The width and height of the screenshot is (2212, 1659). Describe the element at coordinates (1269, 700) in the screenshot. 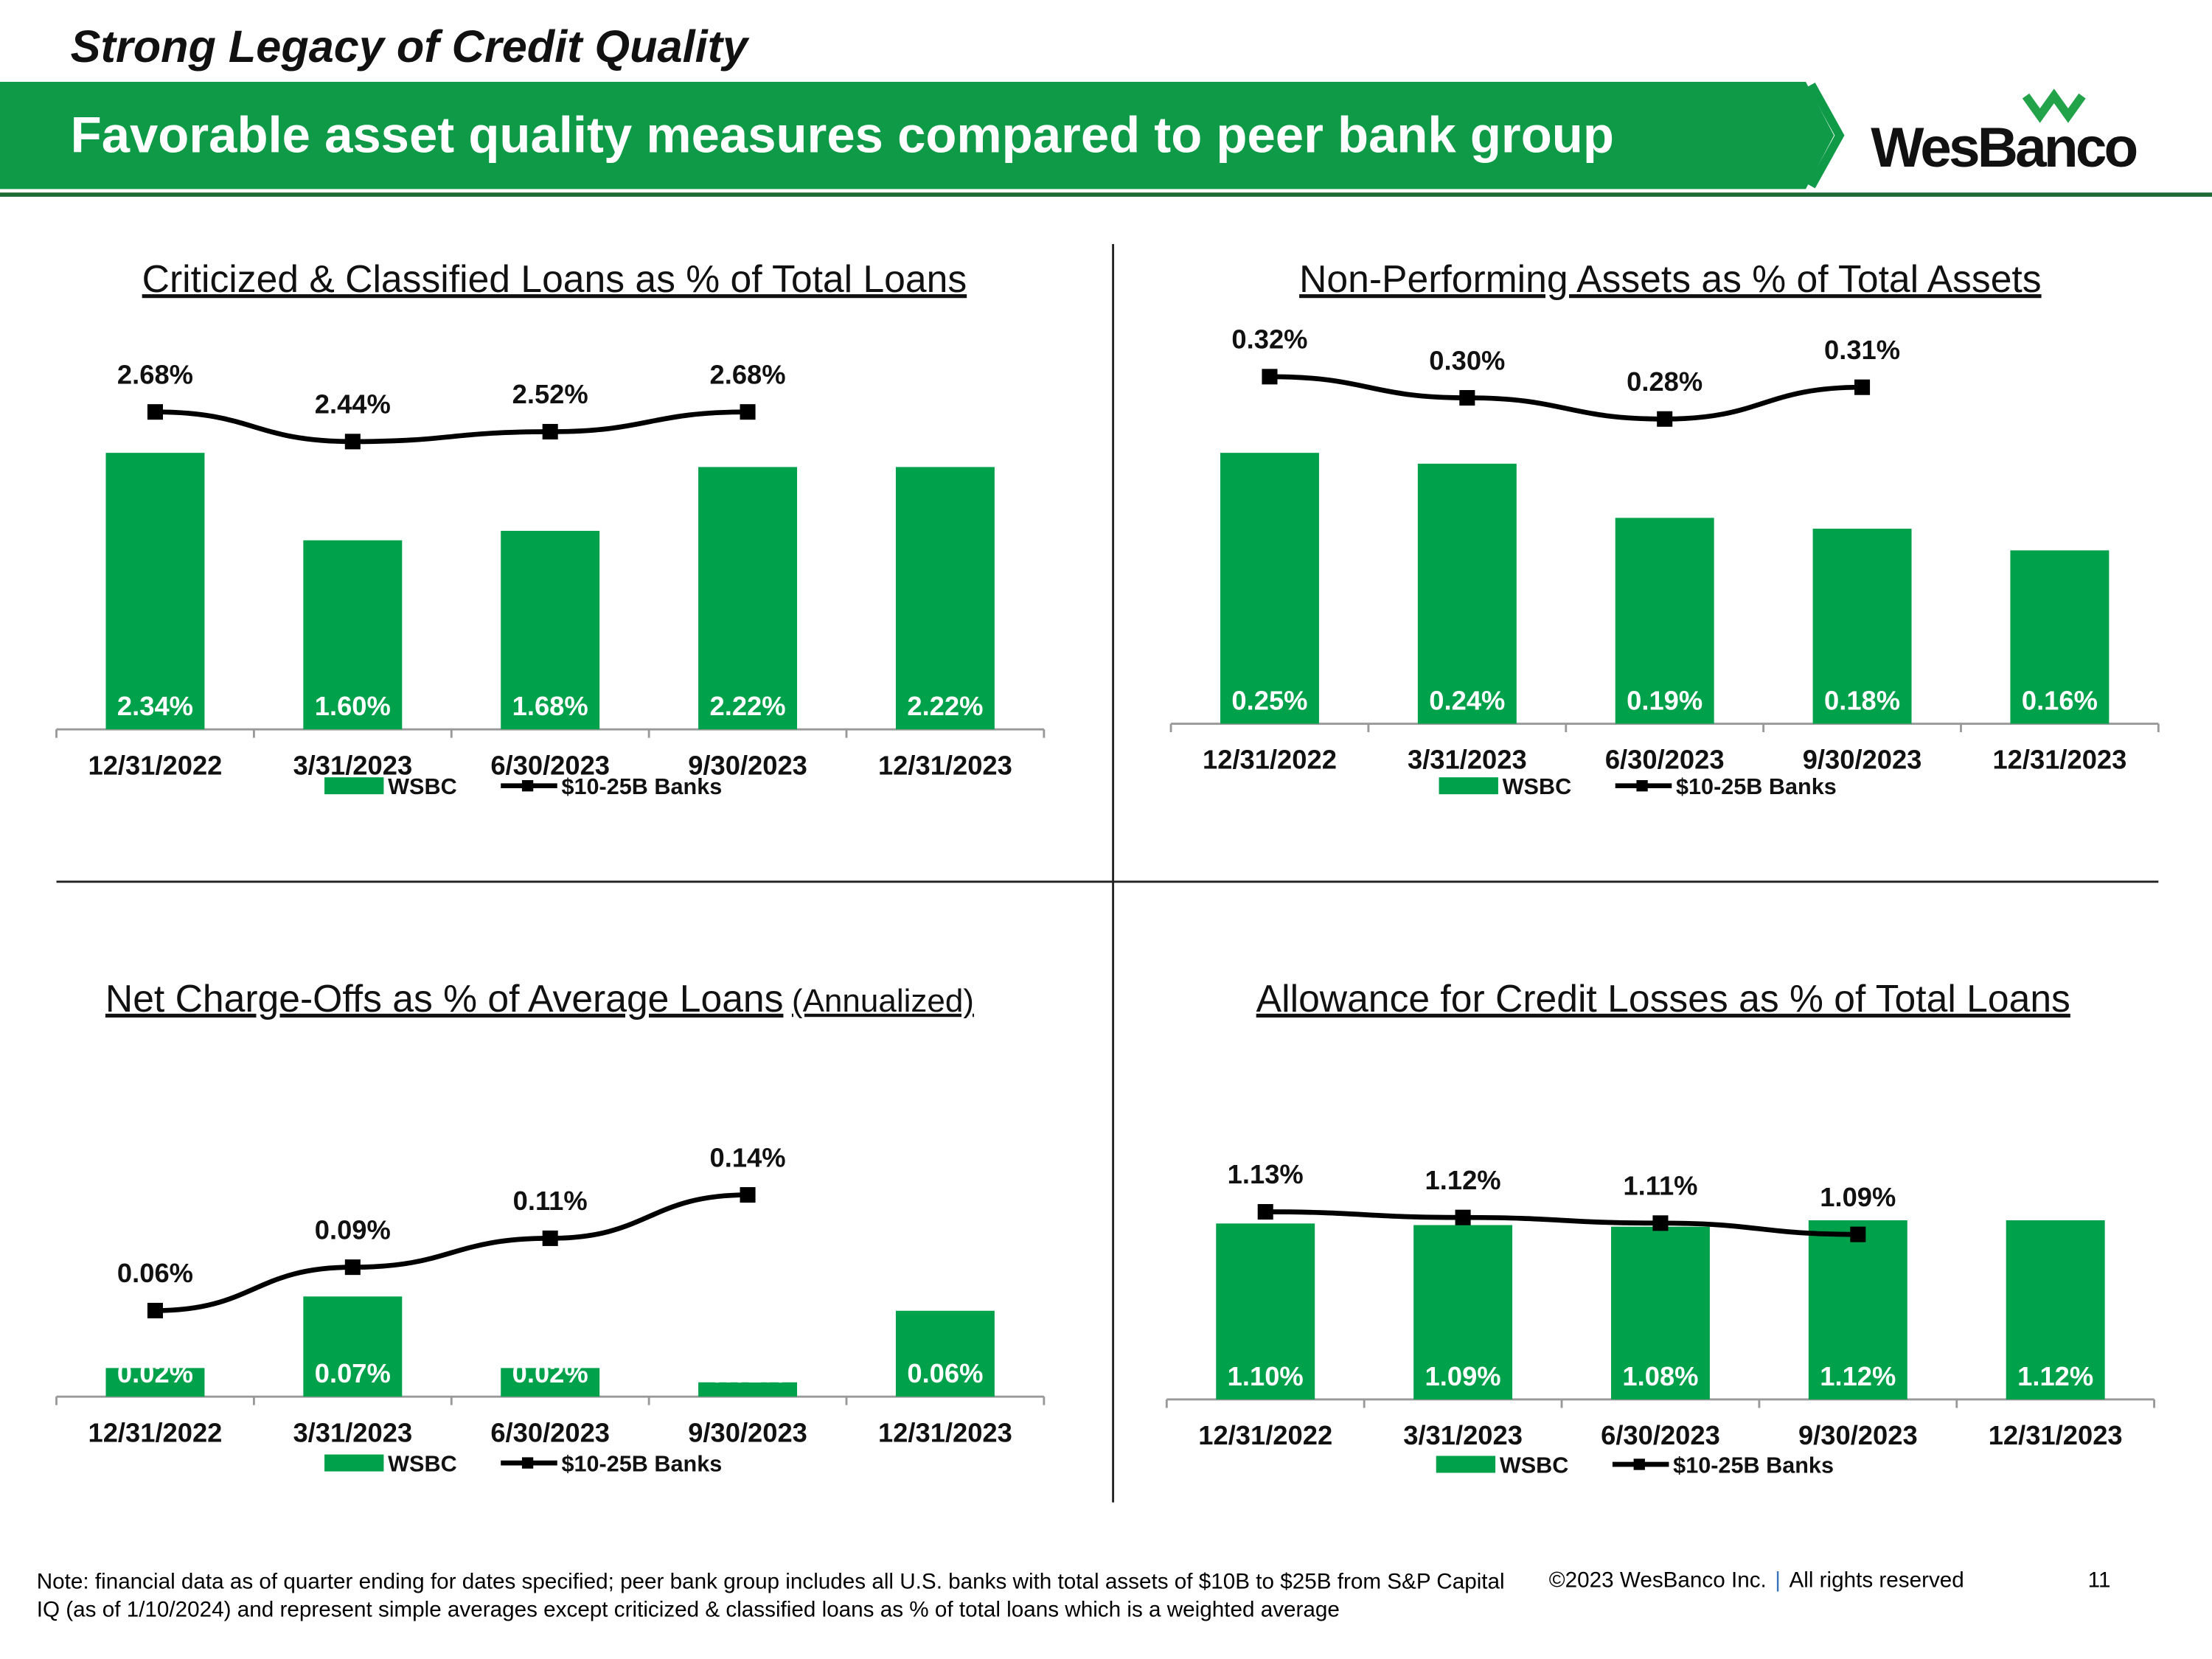

I see `bar-label: 0.25%` at that location.